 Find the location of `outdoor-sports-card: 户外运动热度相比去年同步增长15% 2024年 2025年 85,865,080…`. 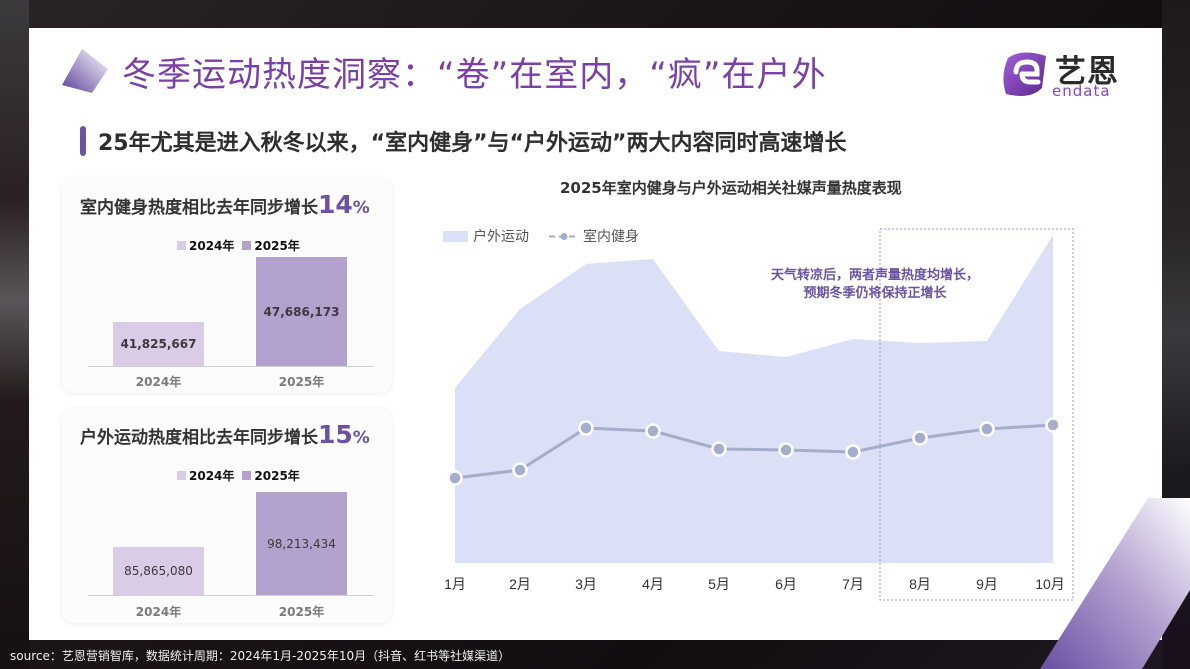

outdoor-sports-card: 户外运动热度相比去年同步增长15% 2024年 2025年 85,865,080… is located at coordinates (227, 515).